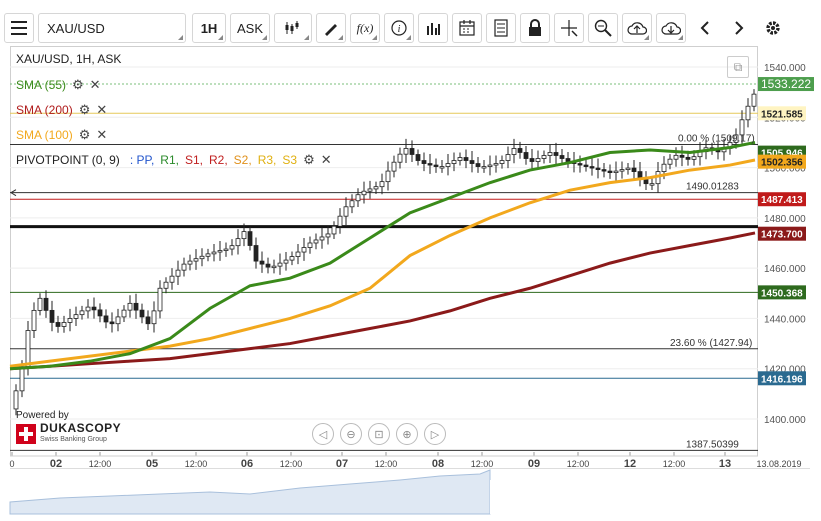 The image size is (821, 521). Describe the element at coordinates (209, 28) in the screenshot. I see `period-select: 1H` at that location.